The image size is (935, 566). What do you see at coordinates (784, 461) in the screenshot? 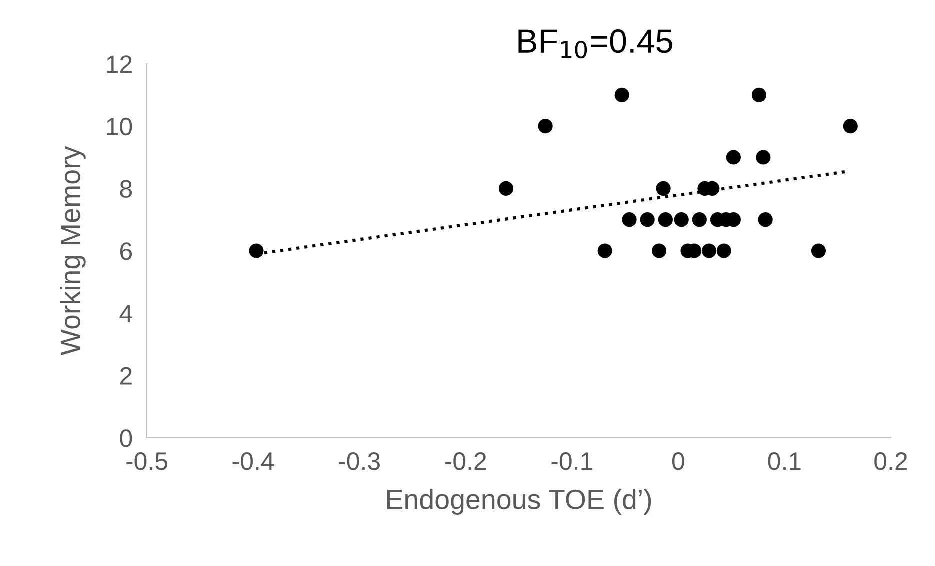
I see `x-tick-label: 0.1` at bounding box center [784, 461].